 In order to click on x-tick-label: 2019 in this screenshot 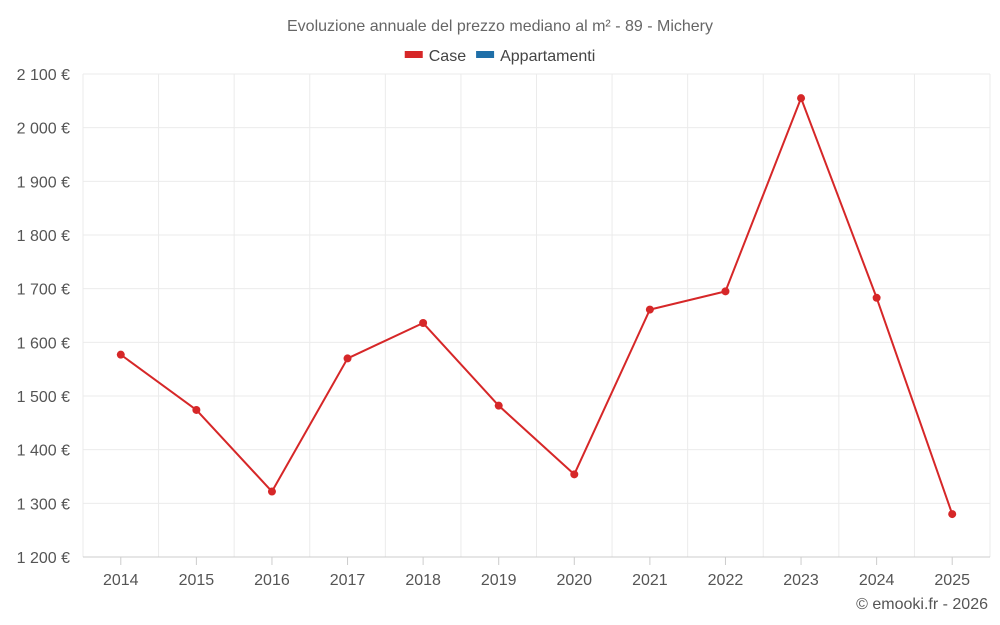, I will do `click(499, 580)`.